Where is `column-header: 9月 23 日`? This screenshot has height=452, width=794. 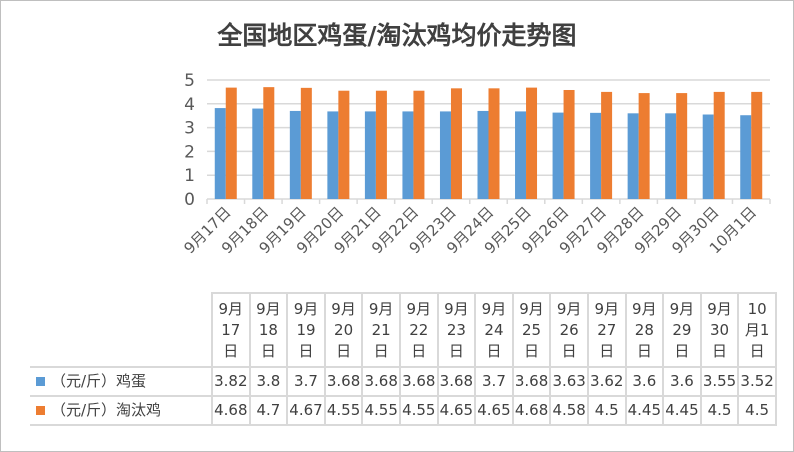 column-header: 9月 23 日 is located at coordinates (456, 330).